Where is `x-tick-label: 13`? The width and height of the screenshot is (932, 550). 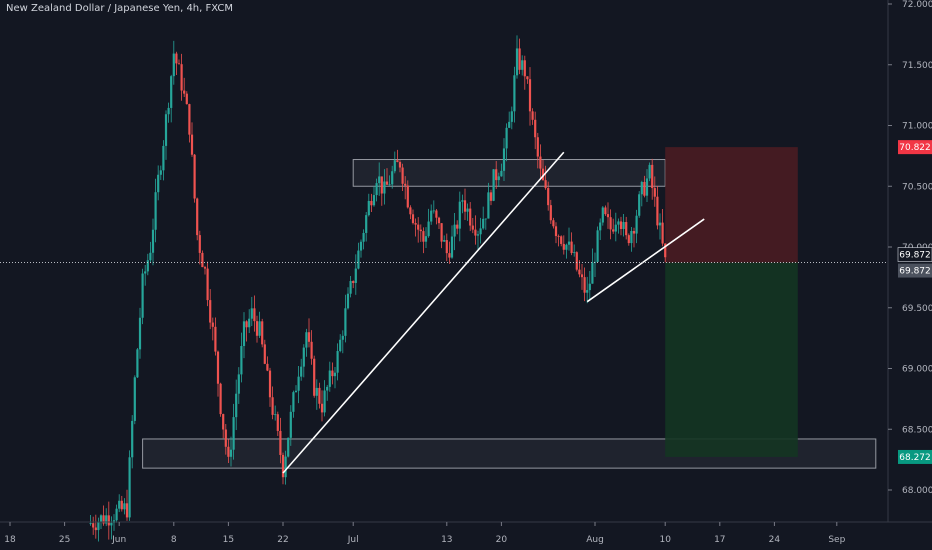
x-tick-label: 13 is located at coordinates (446, 540).